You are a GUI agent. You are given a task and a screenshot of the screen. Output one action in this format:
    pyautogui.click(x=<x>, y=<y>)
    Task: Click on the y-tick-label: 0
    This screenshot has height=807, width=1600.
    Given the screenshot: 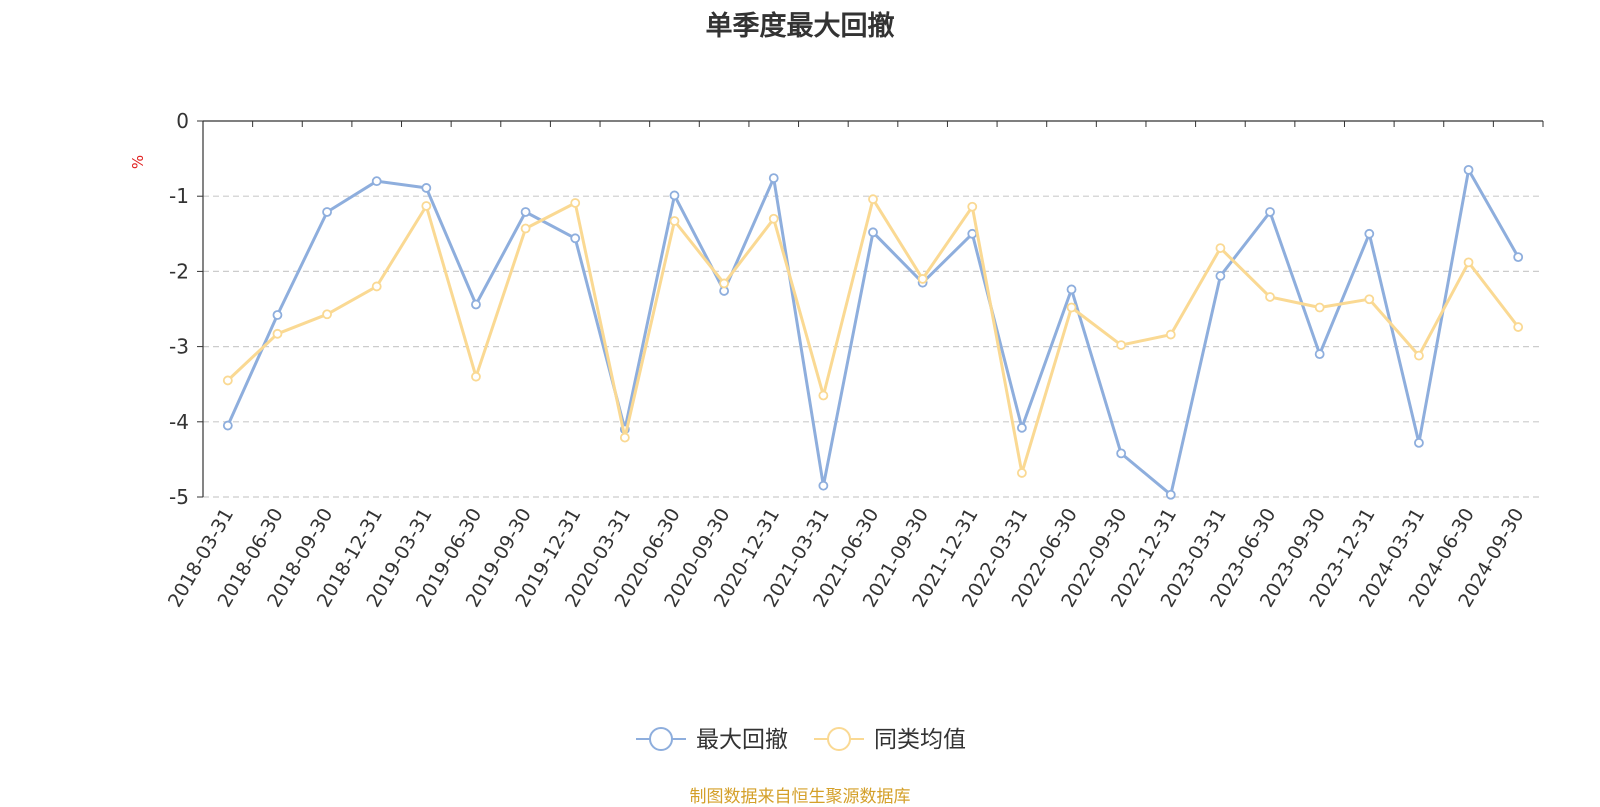 What is the action you would take?
    pyautogui.click(x=182, y=121)
    